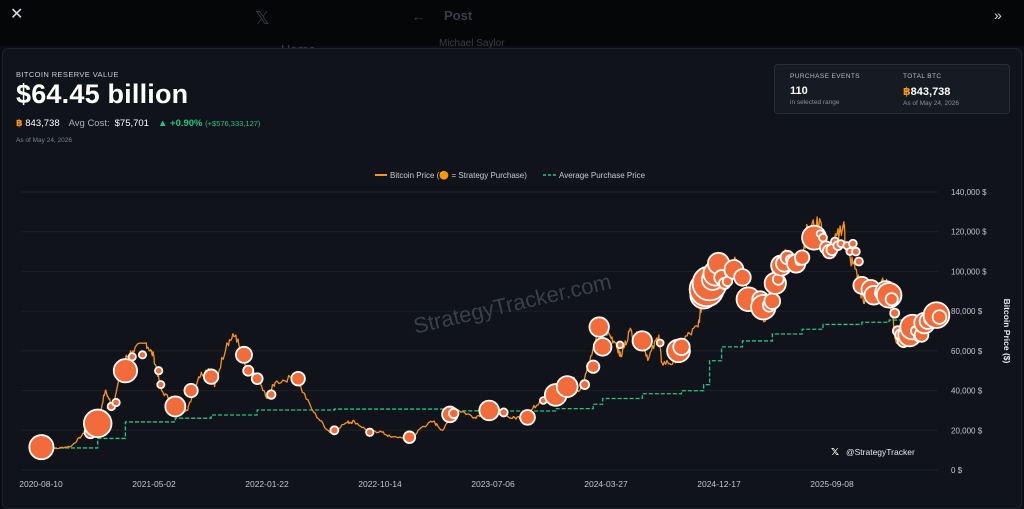 The image size is (1024, 509). Describe the element at coordinates (102, 94) in the screenshot. I see `reserve-value: $64.45 billion` at that location.